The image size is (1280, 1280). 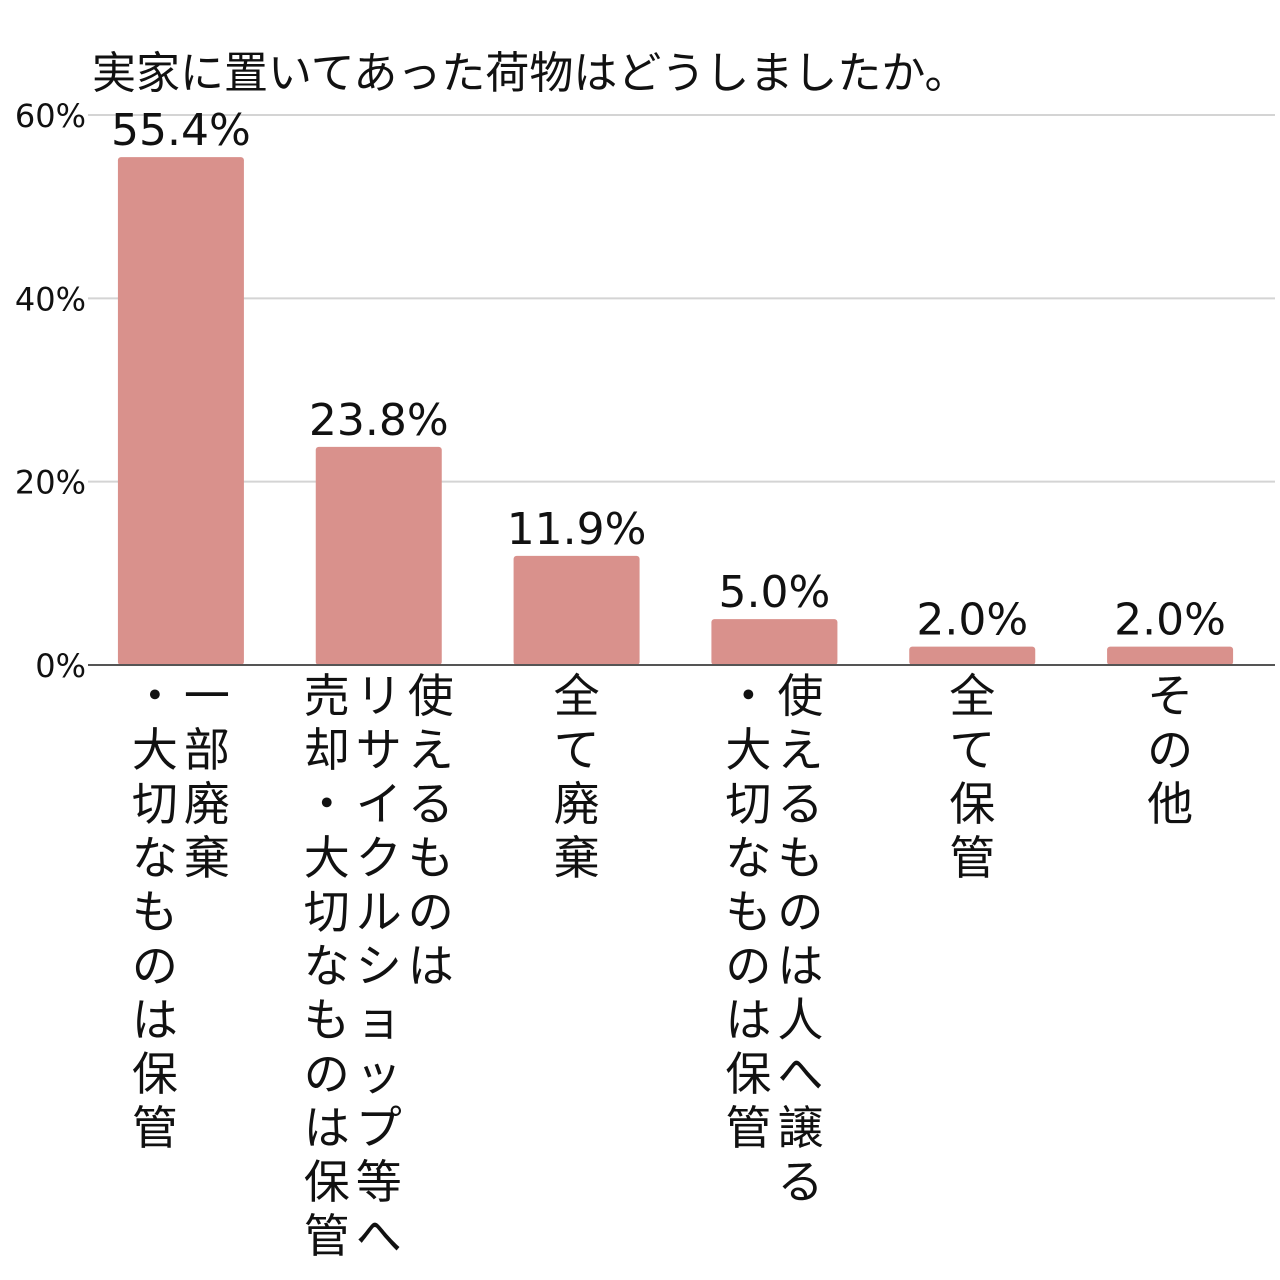 What do you see at coordinates (50, 116) in the screenshot?
I see `y-tick-label: 60%` at bounding box center [50, 116].